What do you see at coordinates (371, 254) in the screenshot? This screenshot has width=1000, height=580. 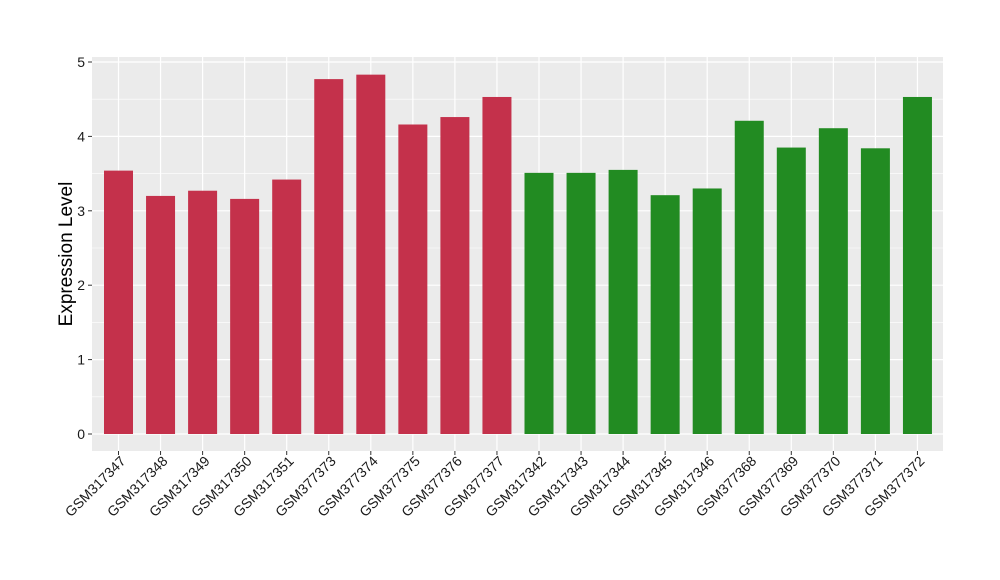 I see `bar-GSM377374` at bounding box center [371, 254].